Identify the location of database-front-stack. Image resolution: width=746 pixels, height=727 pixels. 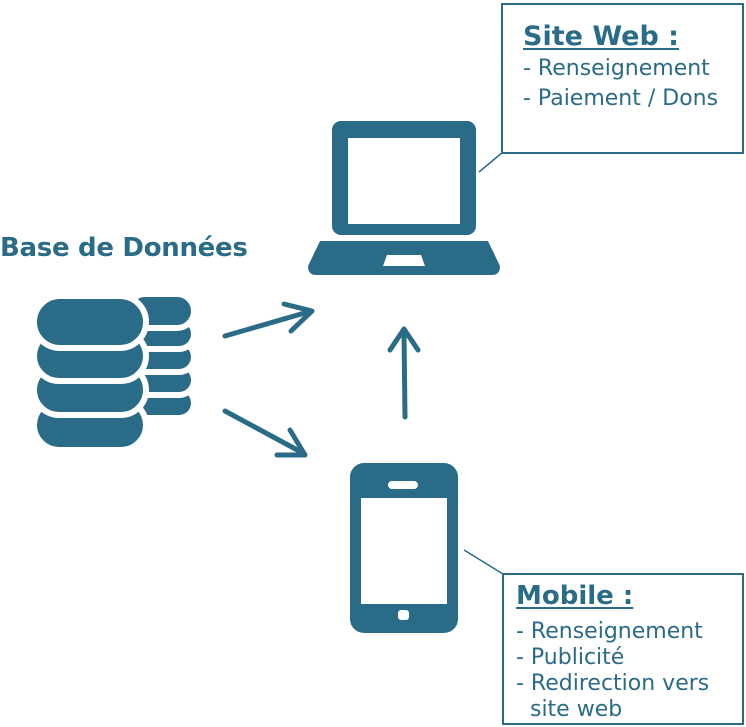
(90, 373).